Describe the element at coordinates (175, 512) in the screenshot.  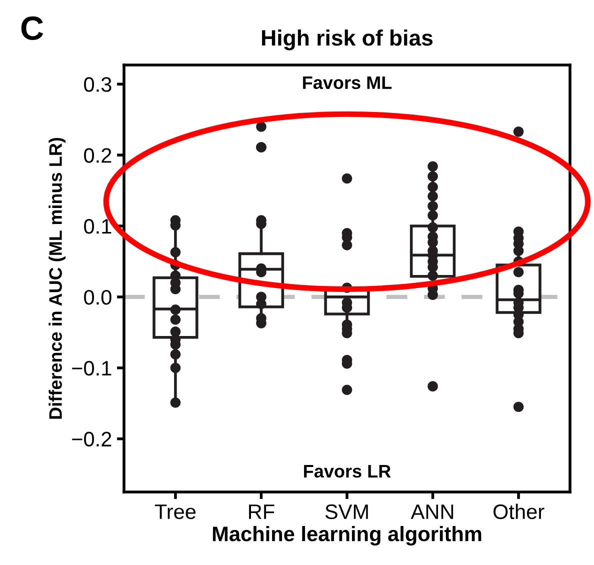
I see `x-tick-label: Tree` at that location.